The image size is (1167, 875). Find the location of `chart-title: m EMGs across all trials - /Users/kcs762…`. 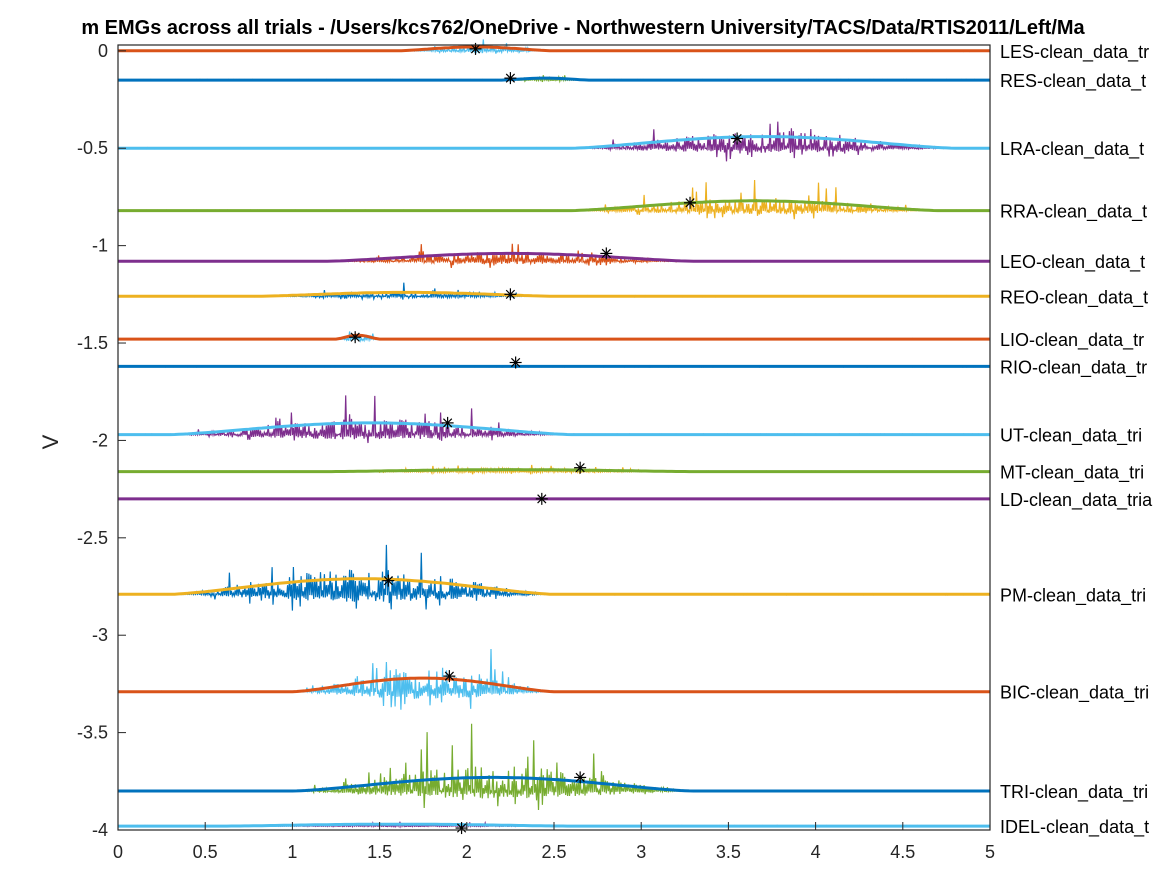

chart-title: m EMGs across all trials - /Users/kcs762… is located at coordinates (583, 28).